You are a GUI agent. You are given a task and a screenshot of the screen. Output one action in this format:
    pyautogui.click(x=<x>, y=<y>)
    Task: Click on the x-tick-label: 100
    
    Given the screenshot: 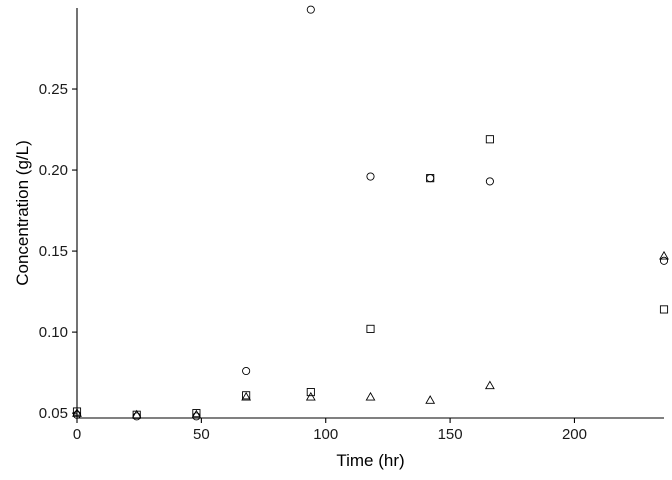 What is the action you would take?
    pyautogui.click(x=325, y=434)
    